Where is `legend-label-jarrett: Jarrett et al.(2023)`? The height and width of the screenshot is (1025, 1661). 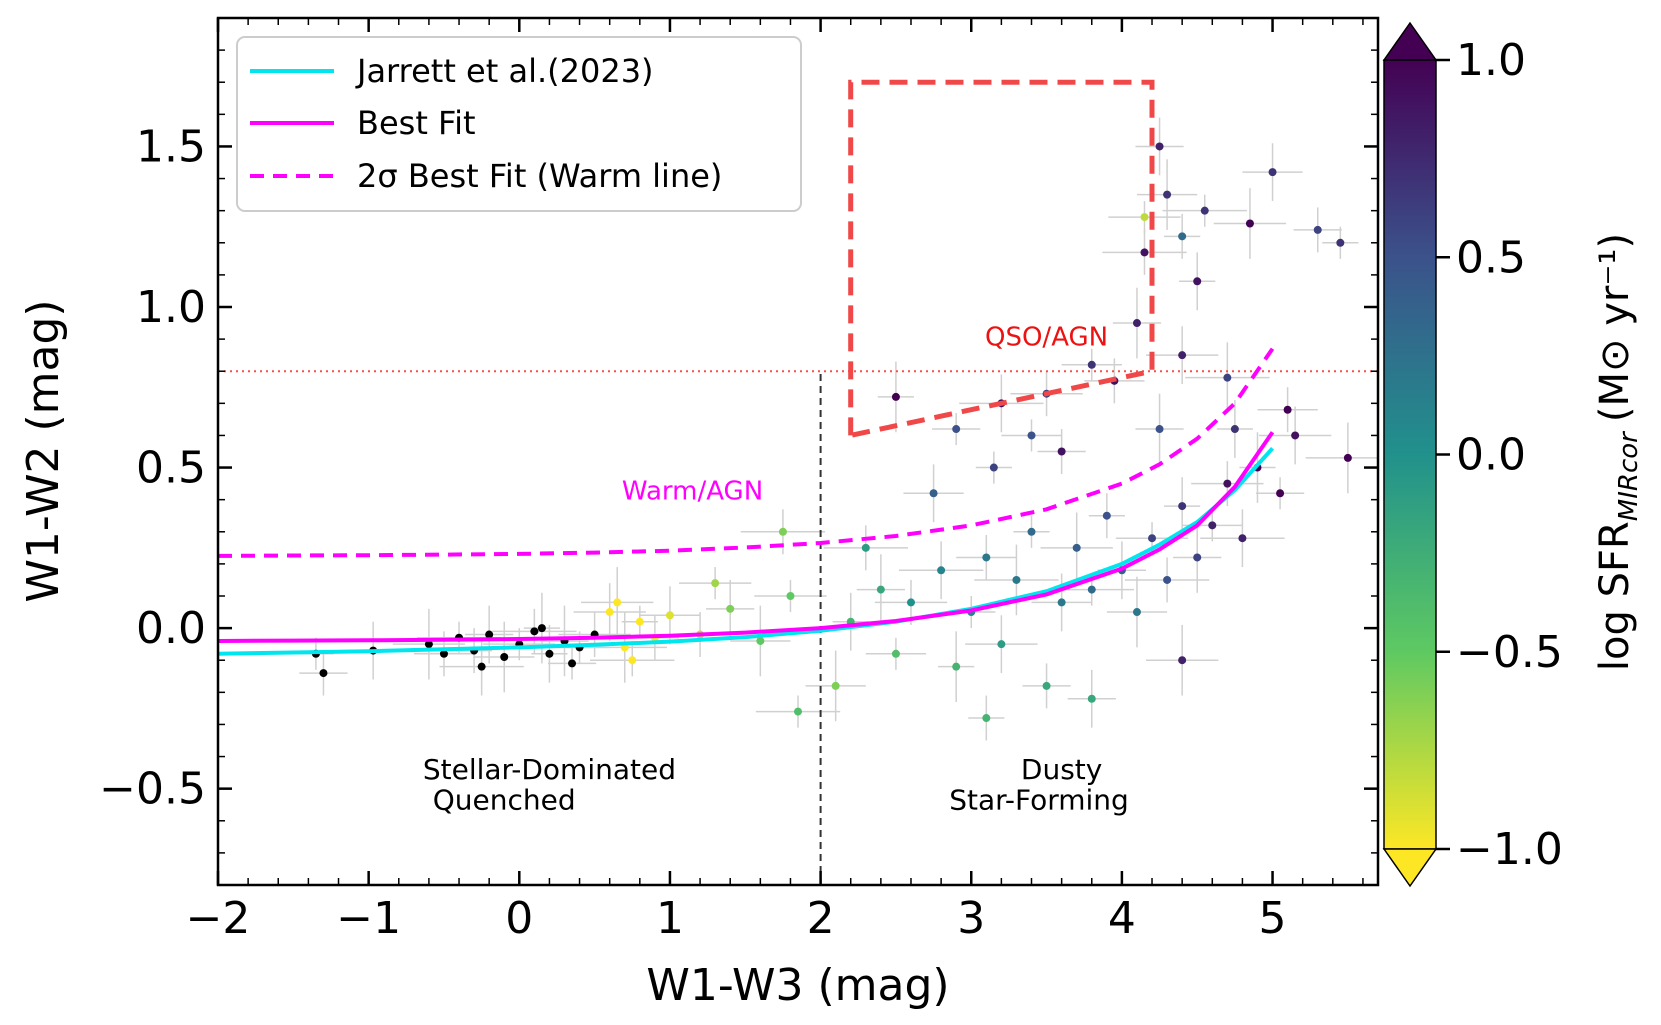 legend-label-jarrett: Jarrett et al.(2023) is located at coordinates (504, 71).